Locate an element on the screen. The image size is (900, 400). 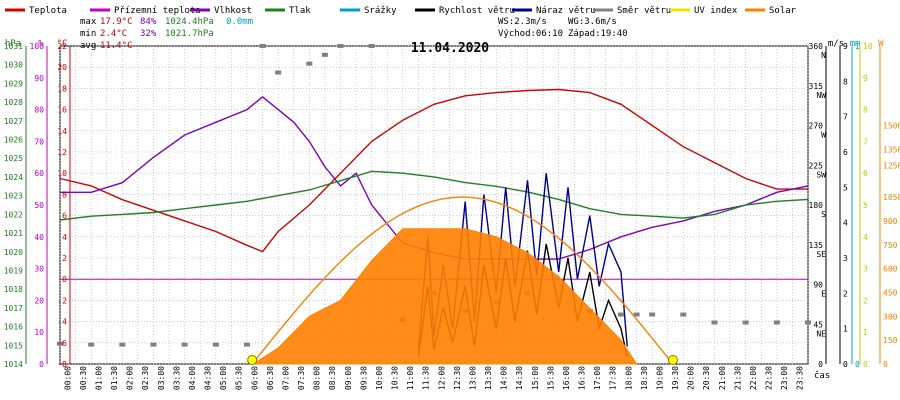
legend-label-1: Přízemní teplota is located at coordinates (157, 11).